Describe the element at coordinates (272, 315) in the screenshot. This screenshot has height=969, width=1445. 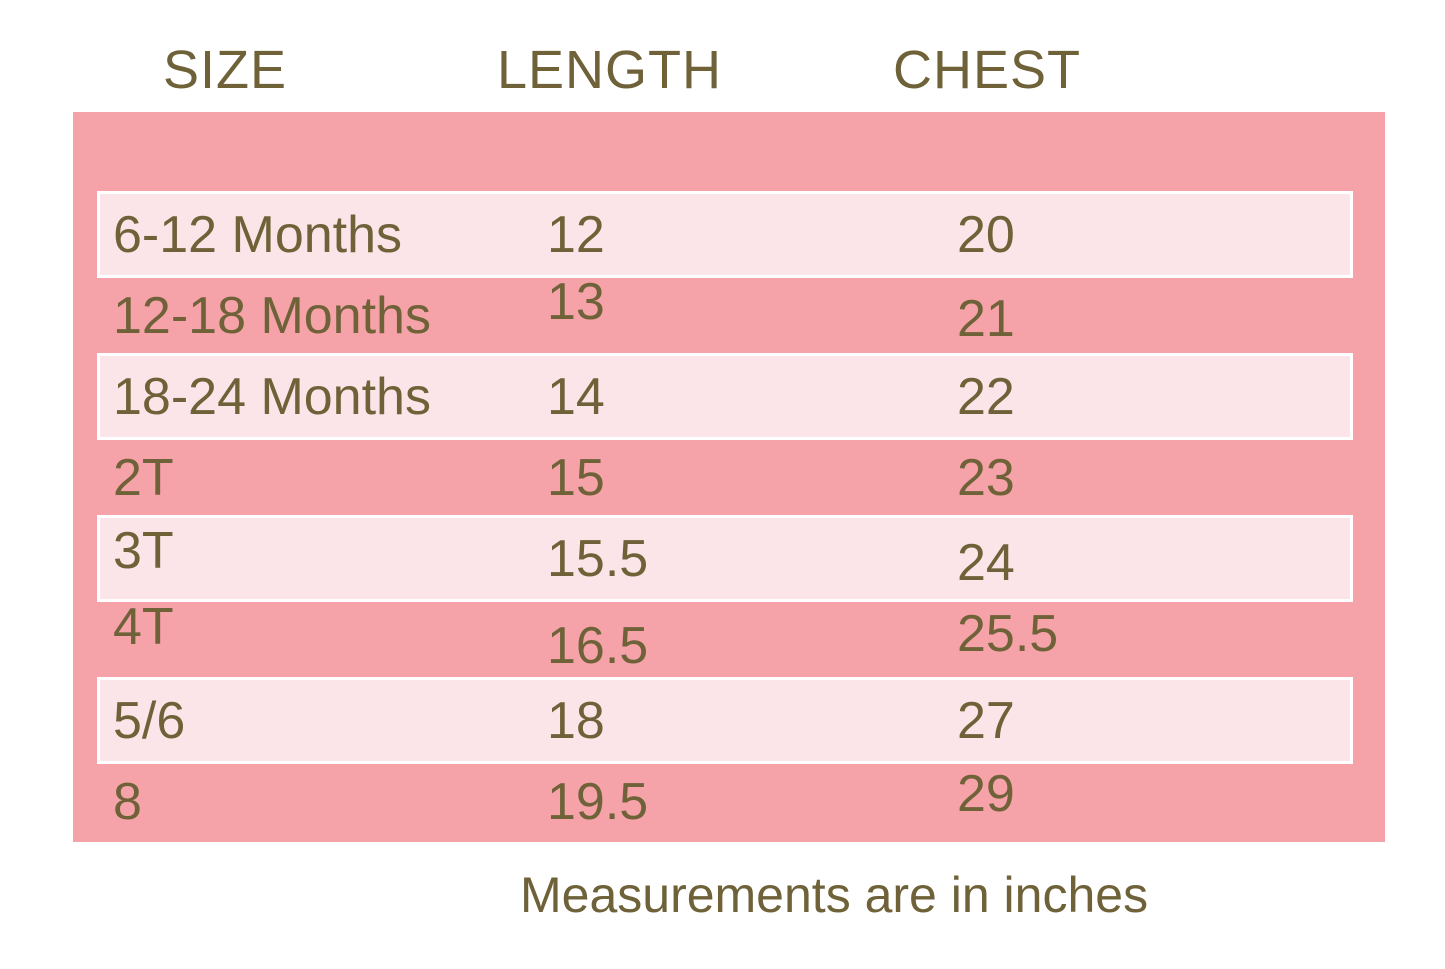
I see `size-cell: 12-18 Months` at that location.